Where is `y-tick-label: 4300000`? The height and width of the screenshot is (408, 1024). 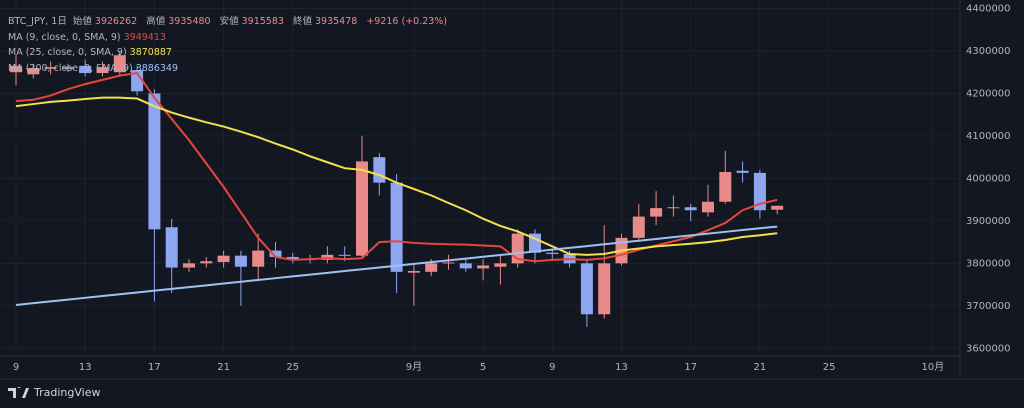 y-tick-label: 4300000 is located at coordinates (988, 51).